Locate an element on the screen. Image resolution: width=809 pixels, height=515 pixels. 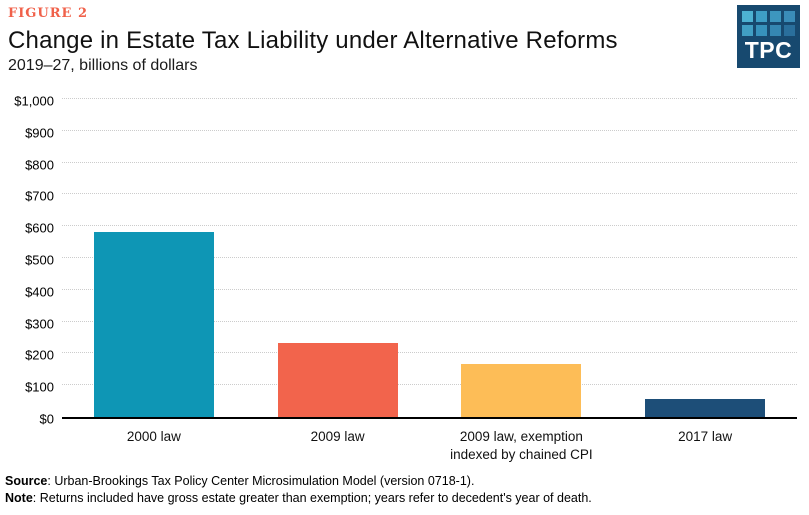
x-tick-label-text: 2009 law is located at coordinates (337, 436).